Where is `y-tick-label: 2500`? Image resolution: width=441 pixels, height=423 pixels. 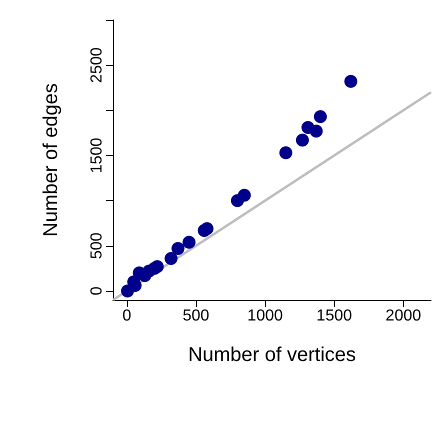 y-tick-label: 2500 is located at coordinates (97, 65).